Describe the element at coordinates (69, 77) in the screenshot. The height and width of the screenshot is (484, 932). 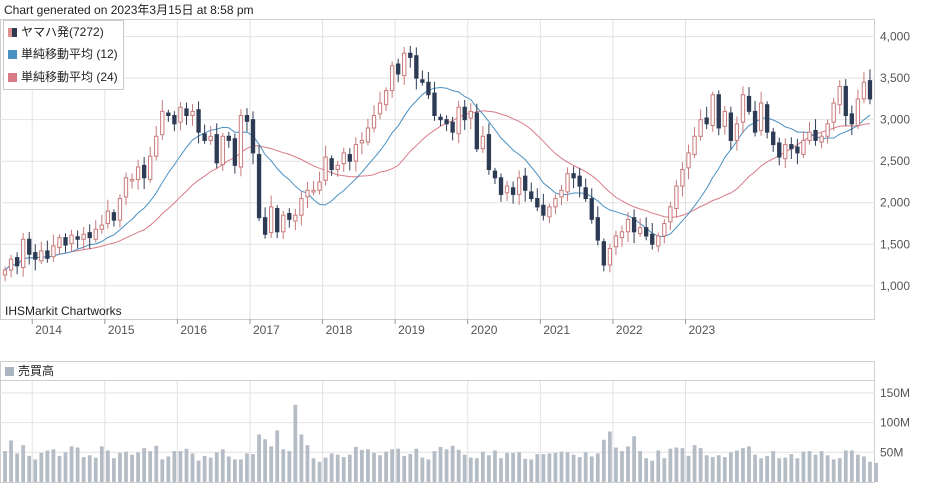
I see `legend-sma24-label: 単純移動平均 (24)` at that location.